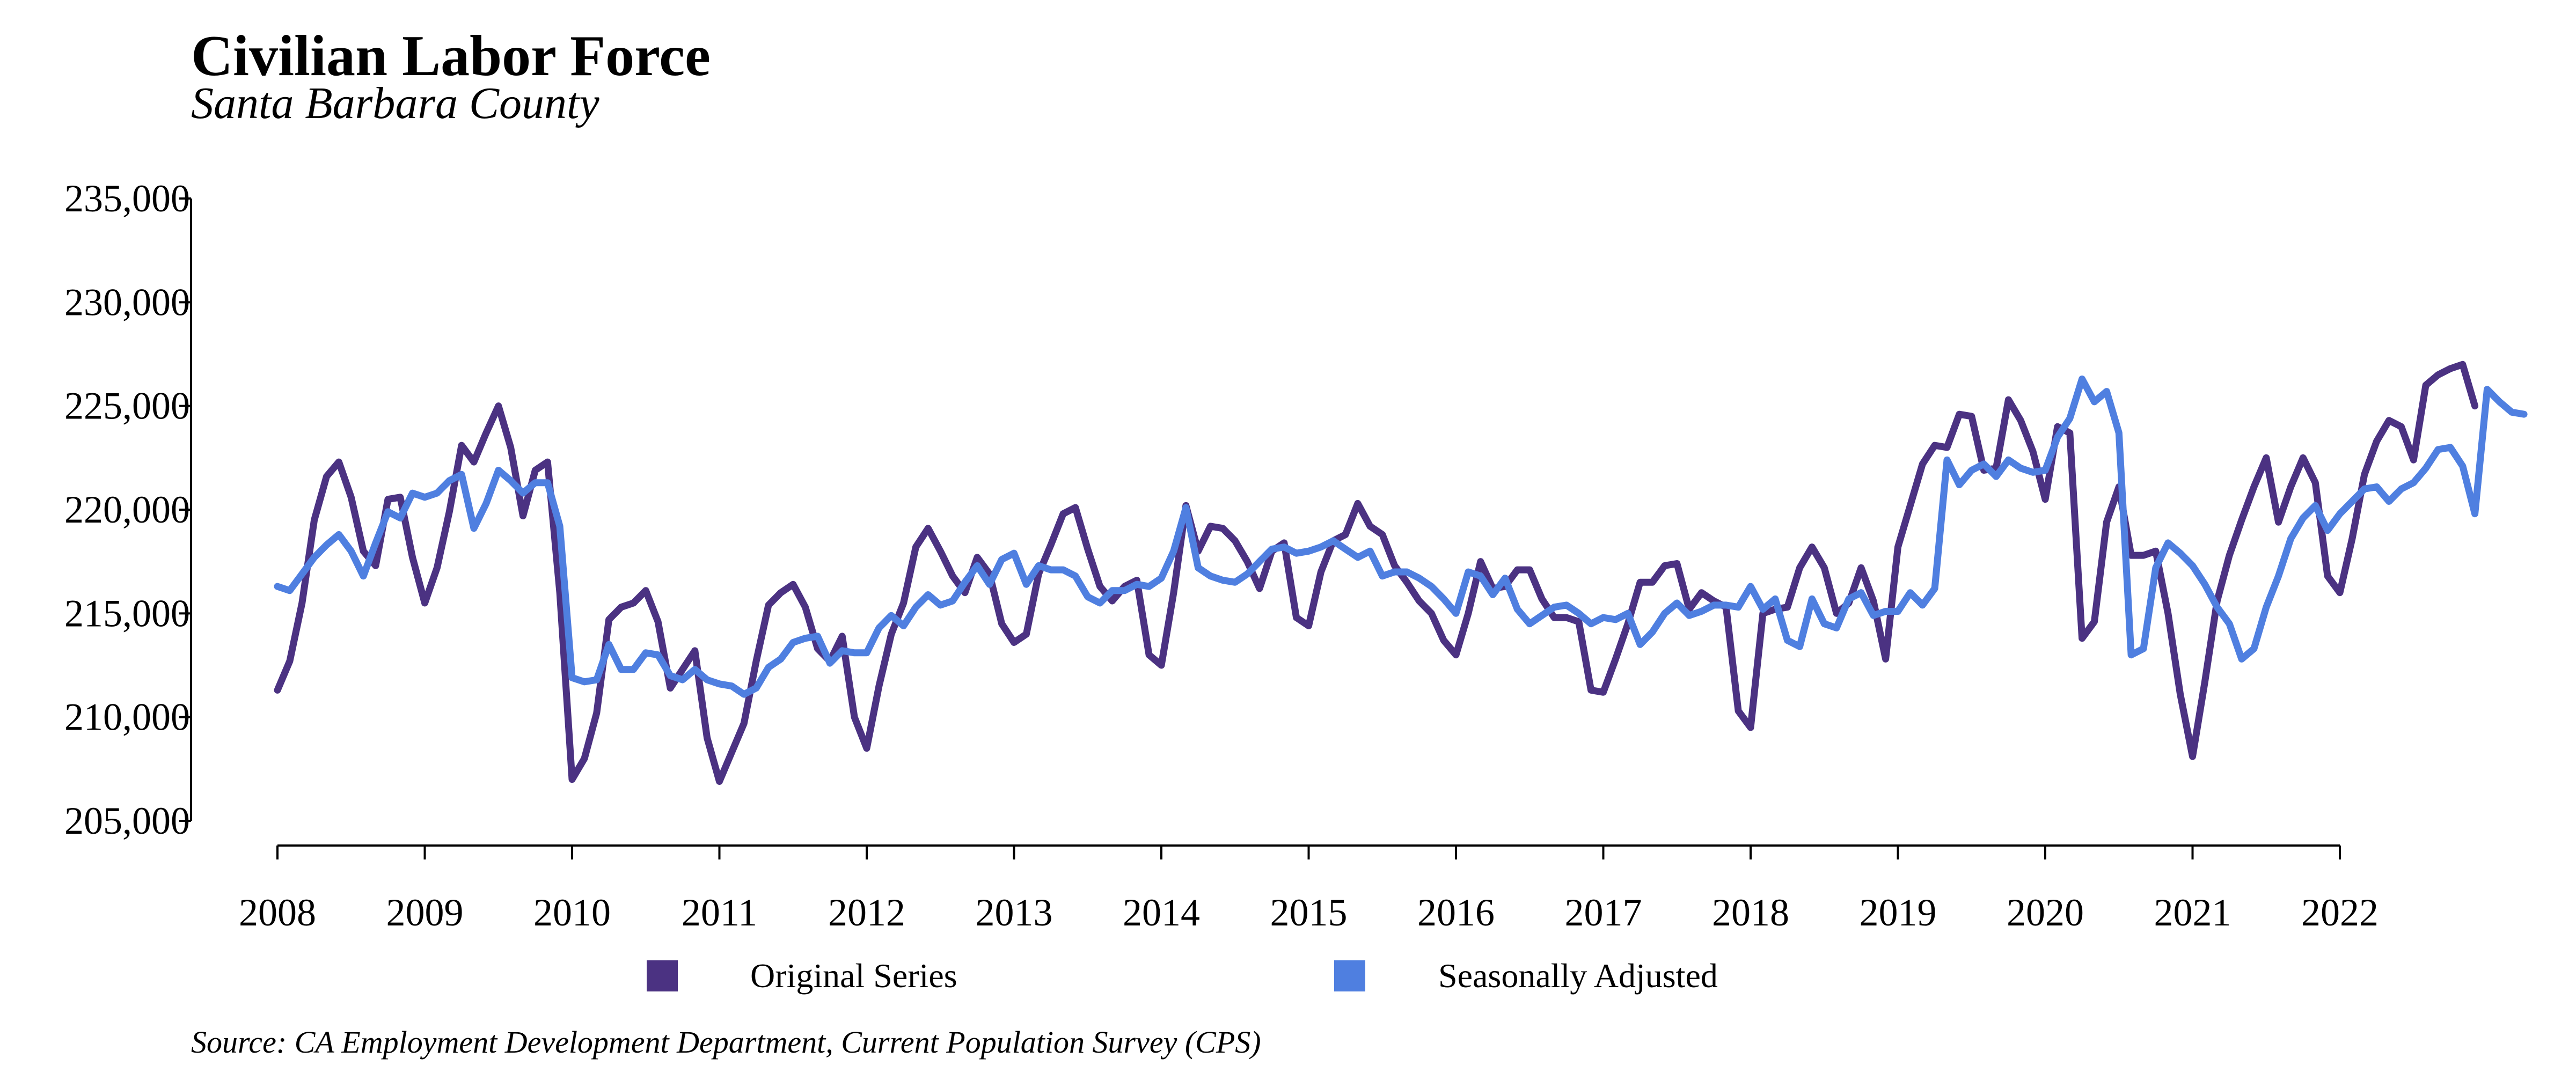 The height and width of the screenshot is (1073, 2576). Describe the element at coordinates (853, 976) in the screenshot. I see `legend-label: Original Series` at that location.